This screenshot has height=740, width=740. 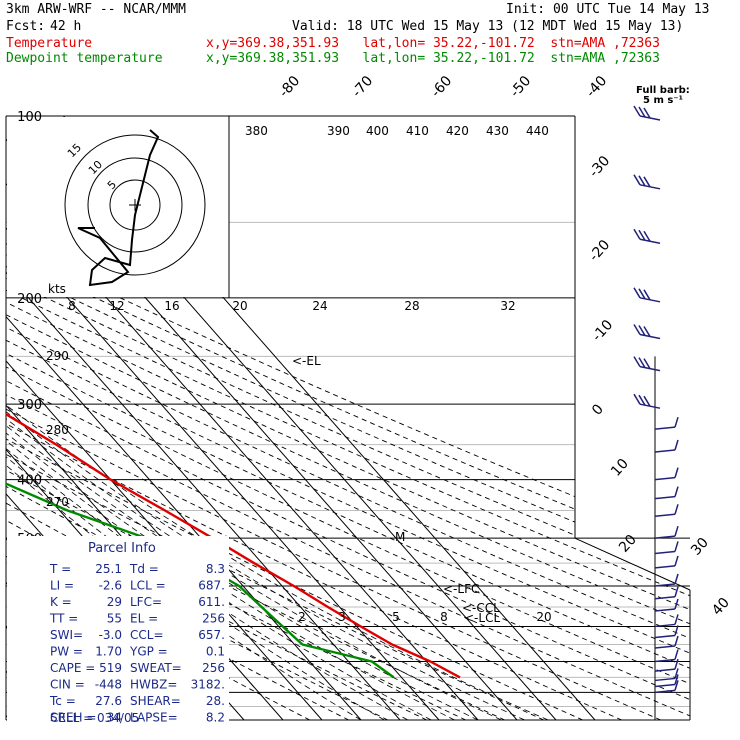 What do you see at coordinates (663, 90) in the screenshot?
I see `barb-legend-title: Full barb:` at bounding box center [663, 90].